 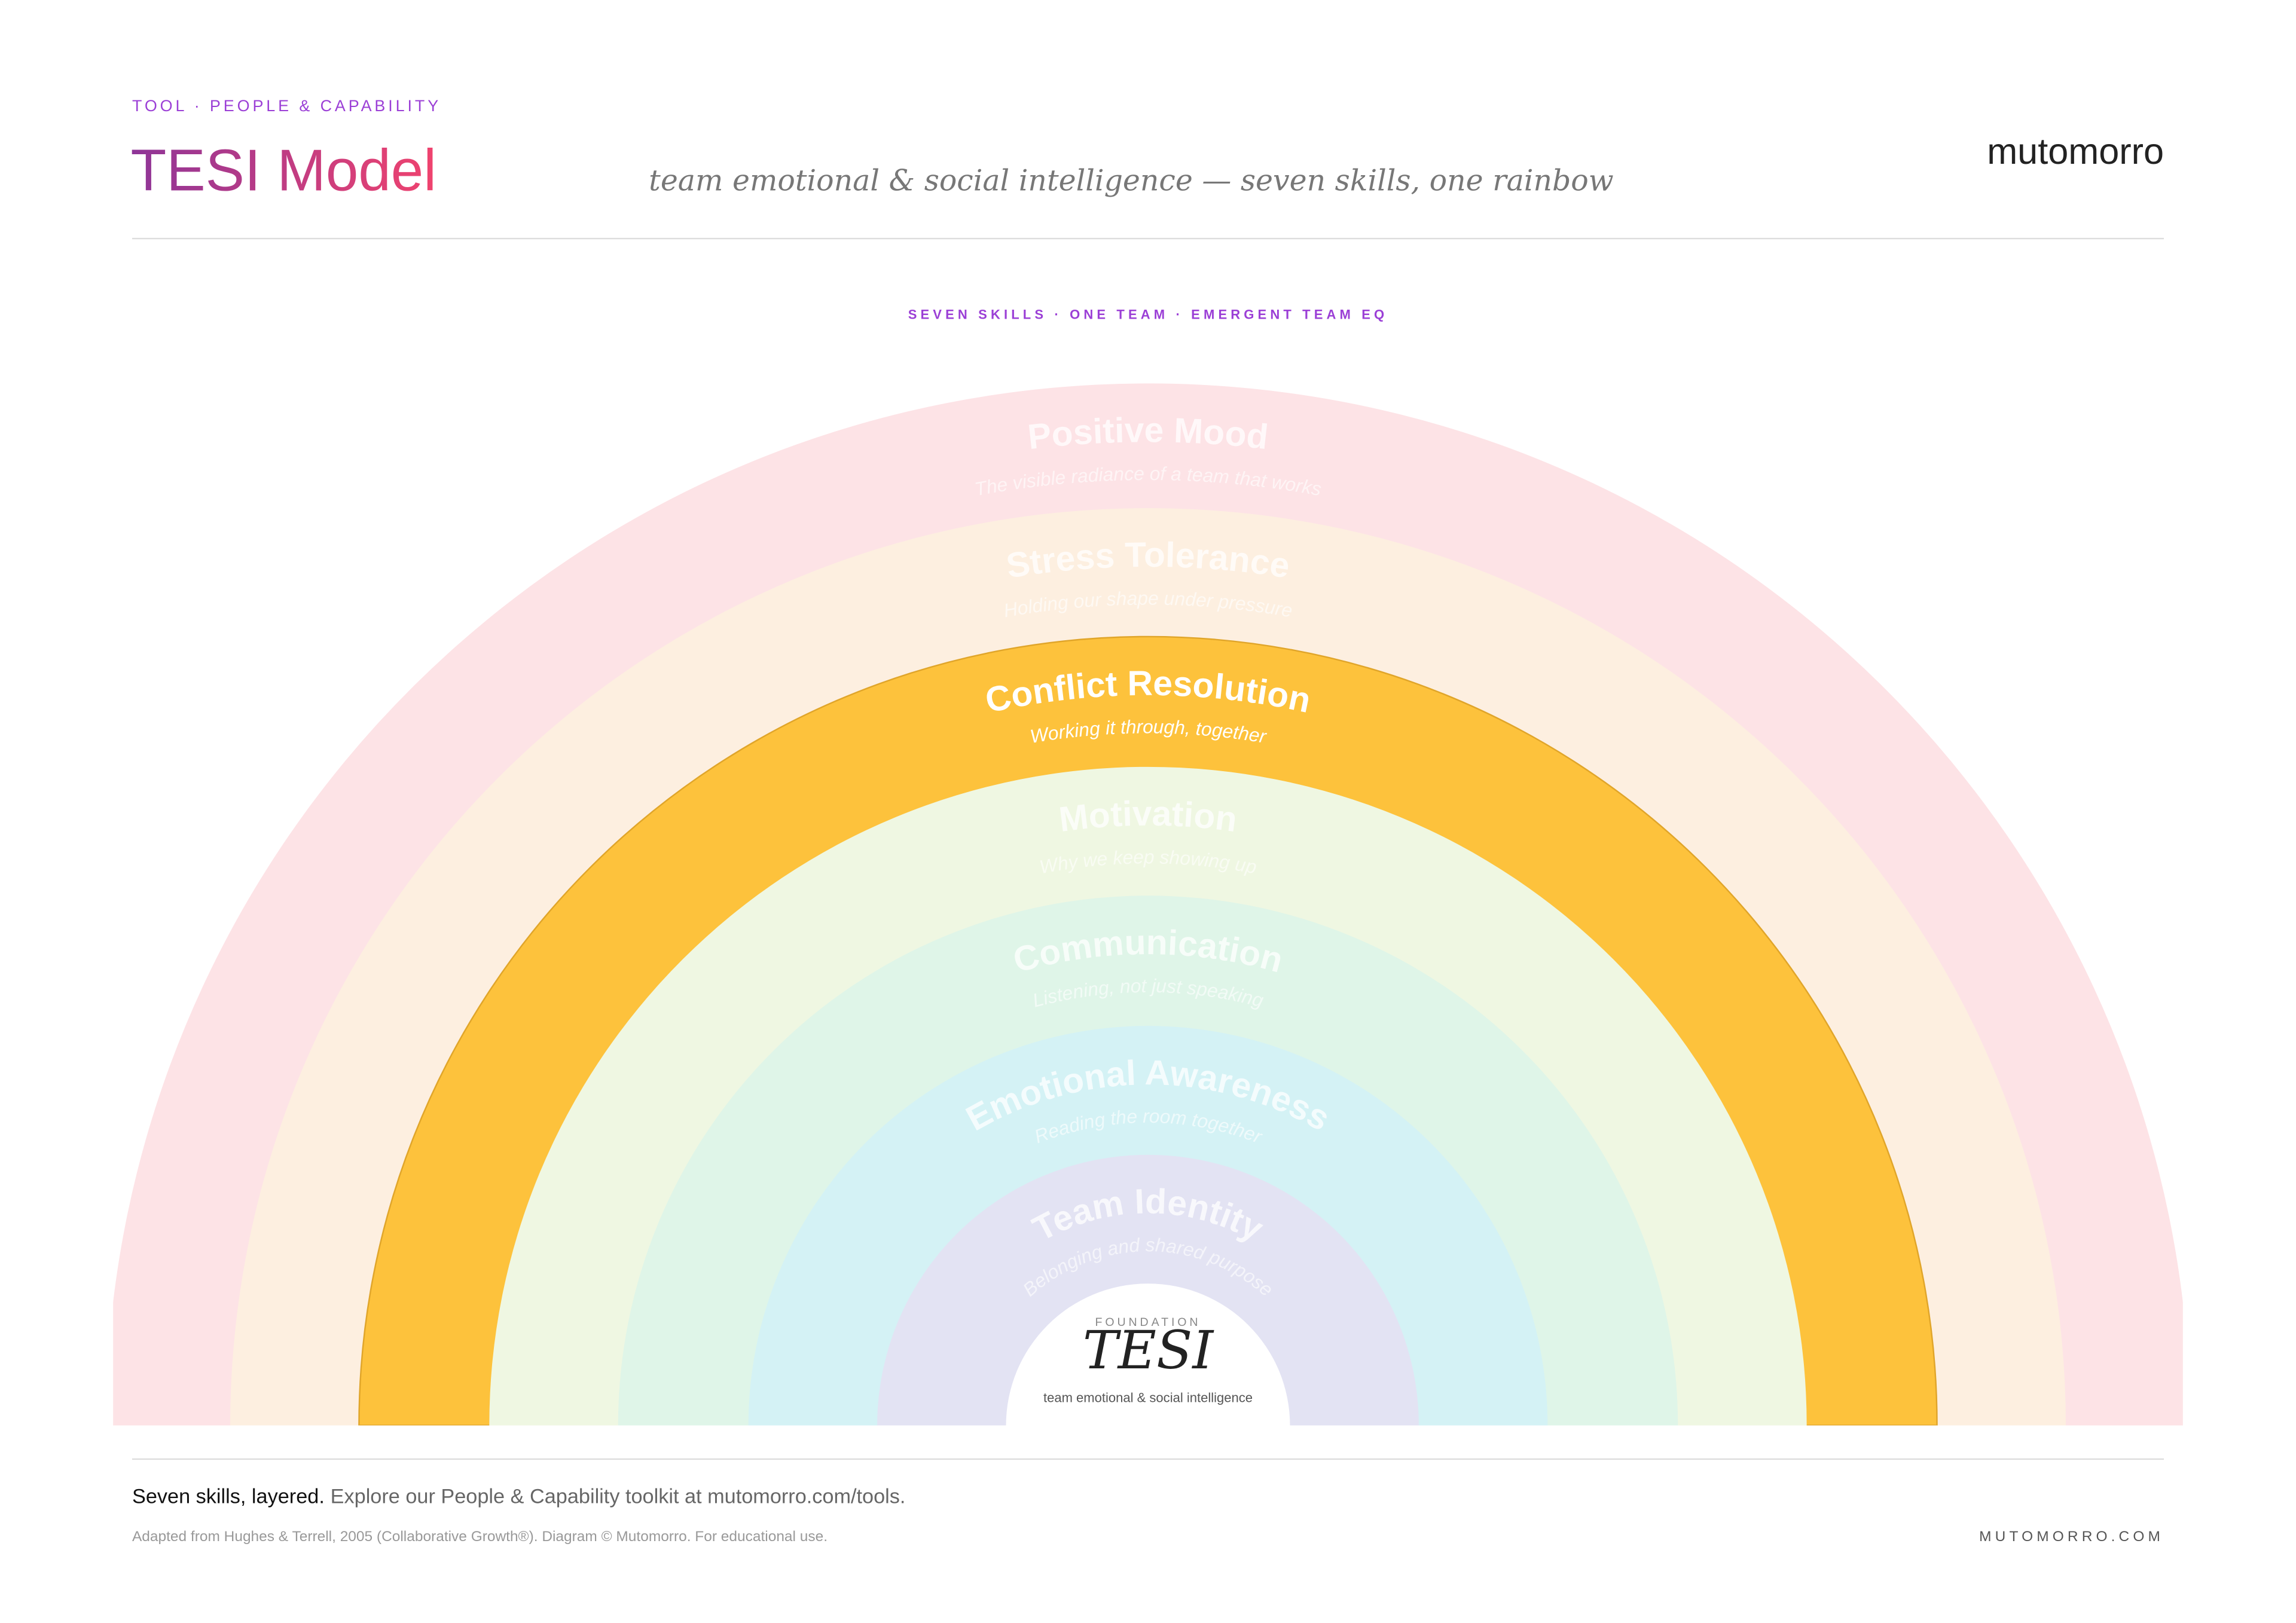 What do you see at coordinates (283, 170) in the screenshot?
I see `title: TESI Model` at bounding box center [283, 170].